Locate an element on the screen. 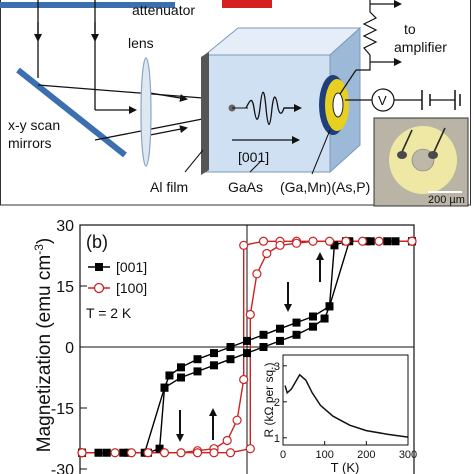  phonon-wave is located at coordinates (270, 108).